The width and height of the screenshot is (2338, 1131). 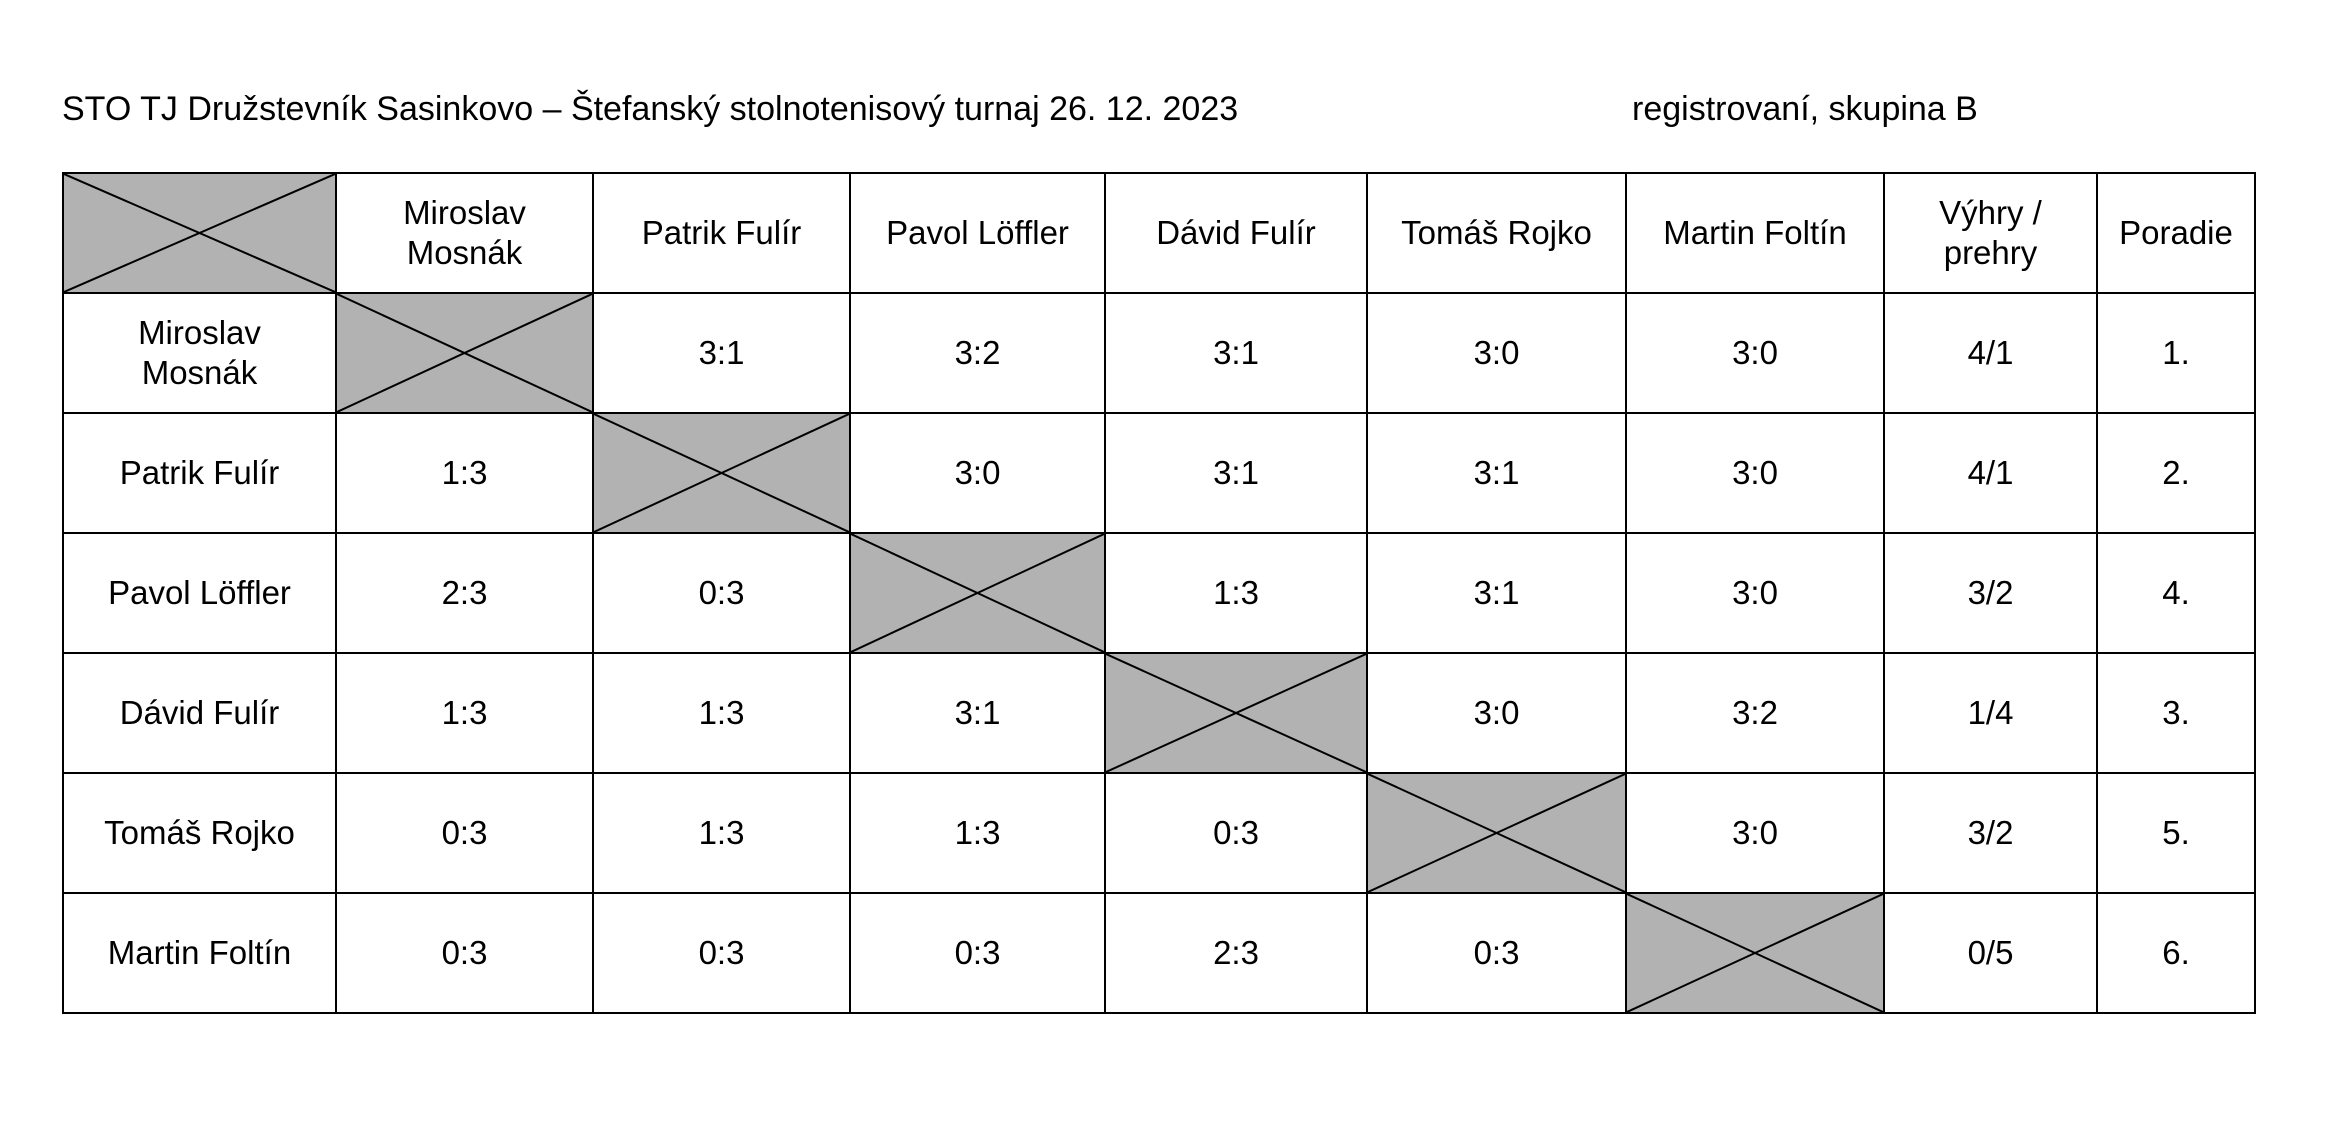 I want to click on rank-cell: 3., so click(x=2176, y=713).